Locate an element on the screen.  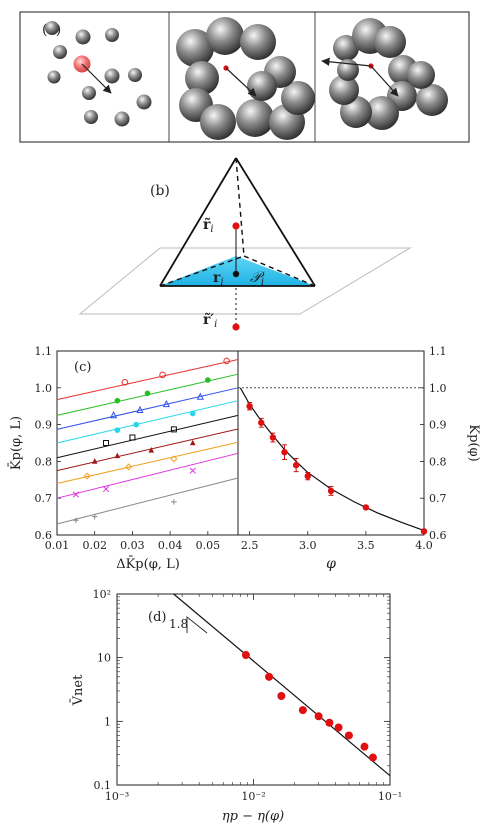
c-right-ytick-1: 0.7 is located at coordinates (438, 498).